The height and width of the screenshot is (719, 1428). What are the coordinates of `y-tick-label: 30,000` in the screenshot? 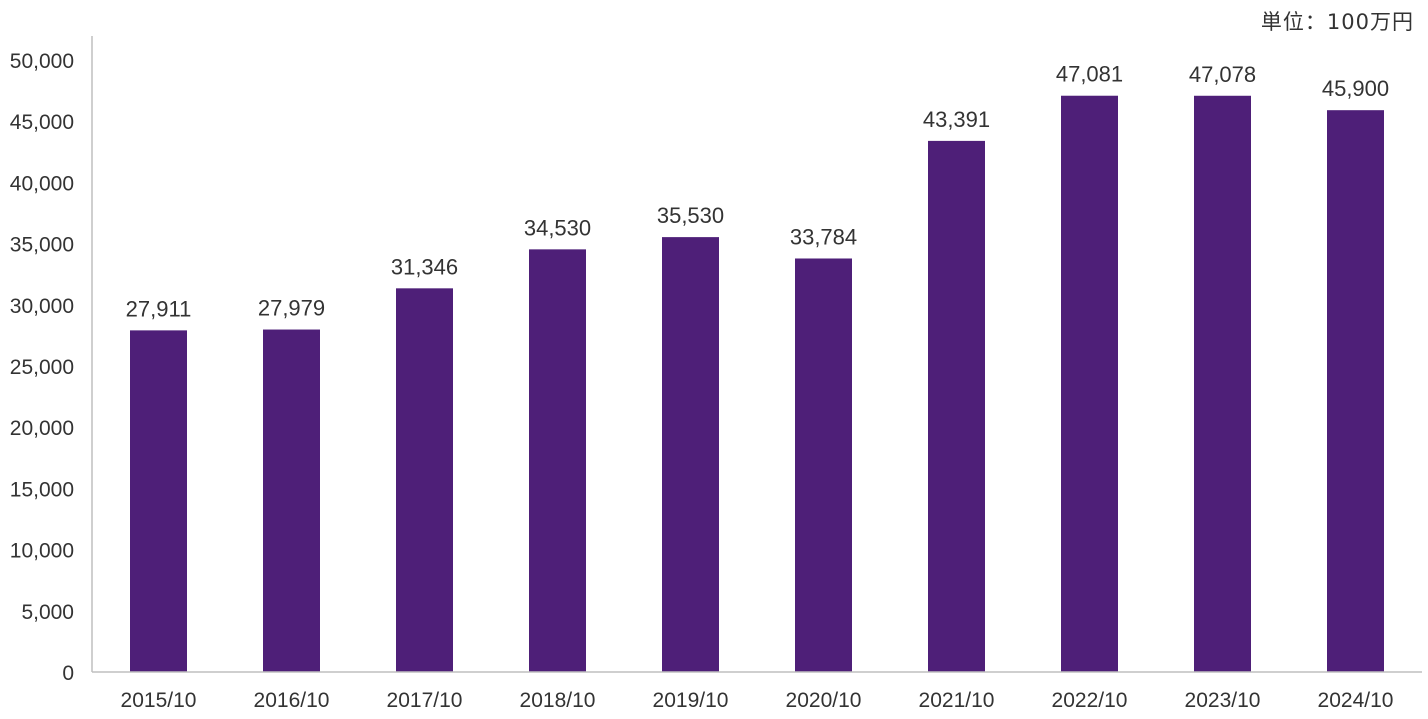 It's located at (42, 306).